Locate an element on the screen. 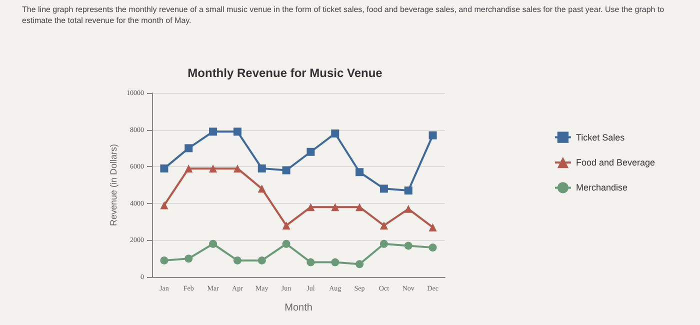  legend-label: Merchandise is located at coordinates (602, 187).